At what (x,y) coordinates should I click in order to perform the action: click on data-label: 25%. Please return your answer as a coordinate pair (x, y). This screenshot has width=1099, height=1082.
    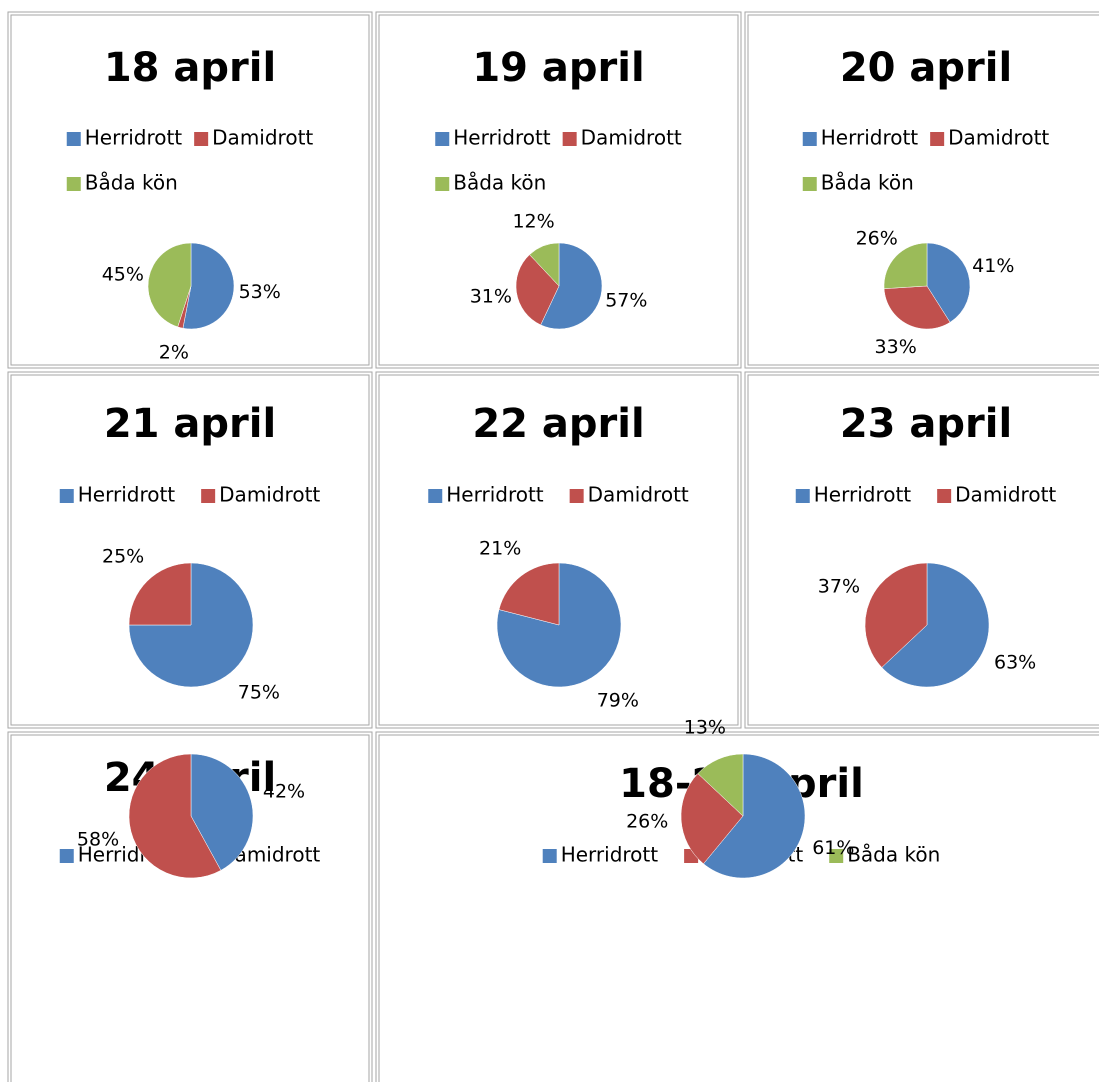
    Looking at the image, I should click on (123, 557).